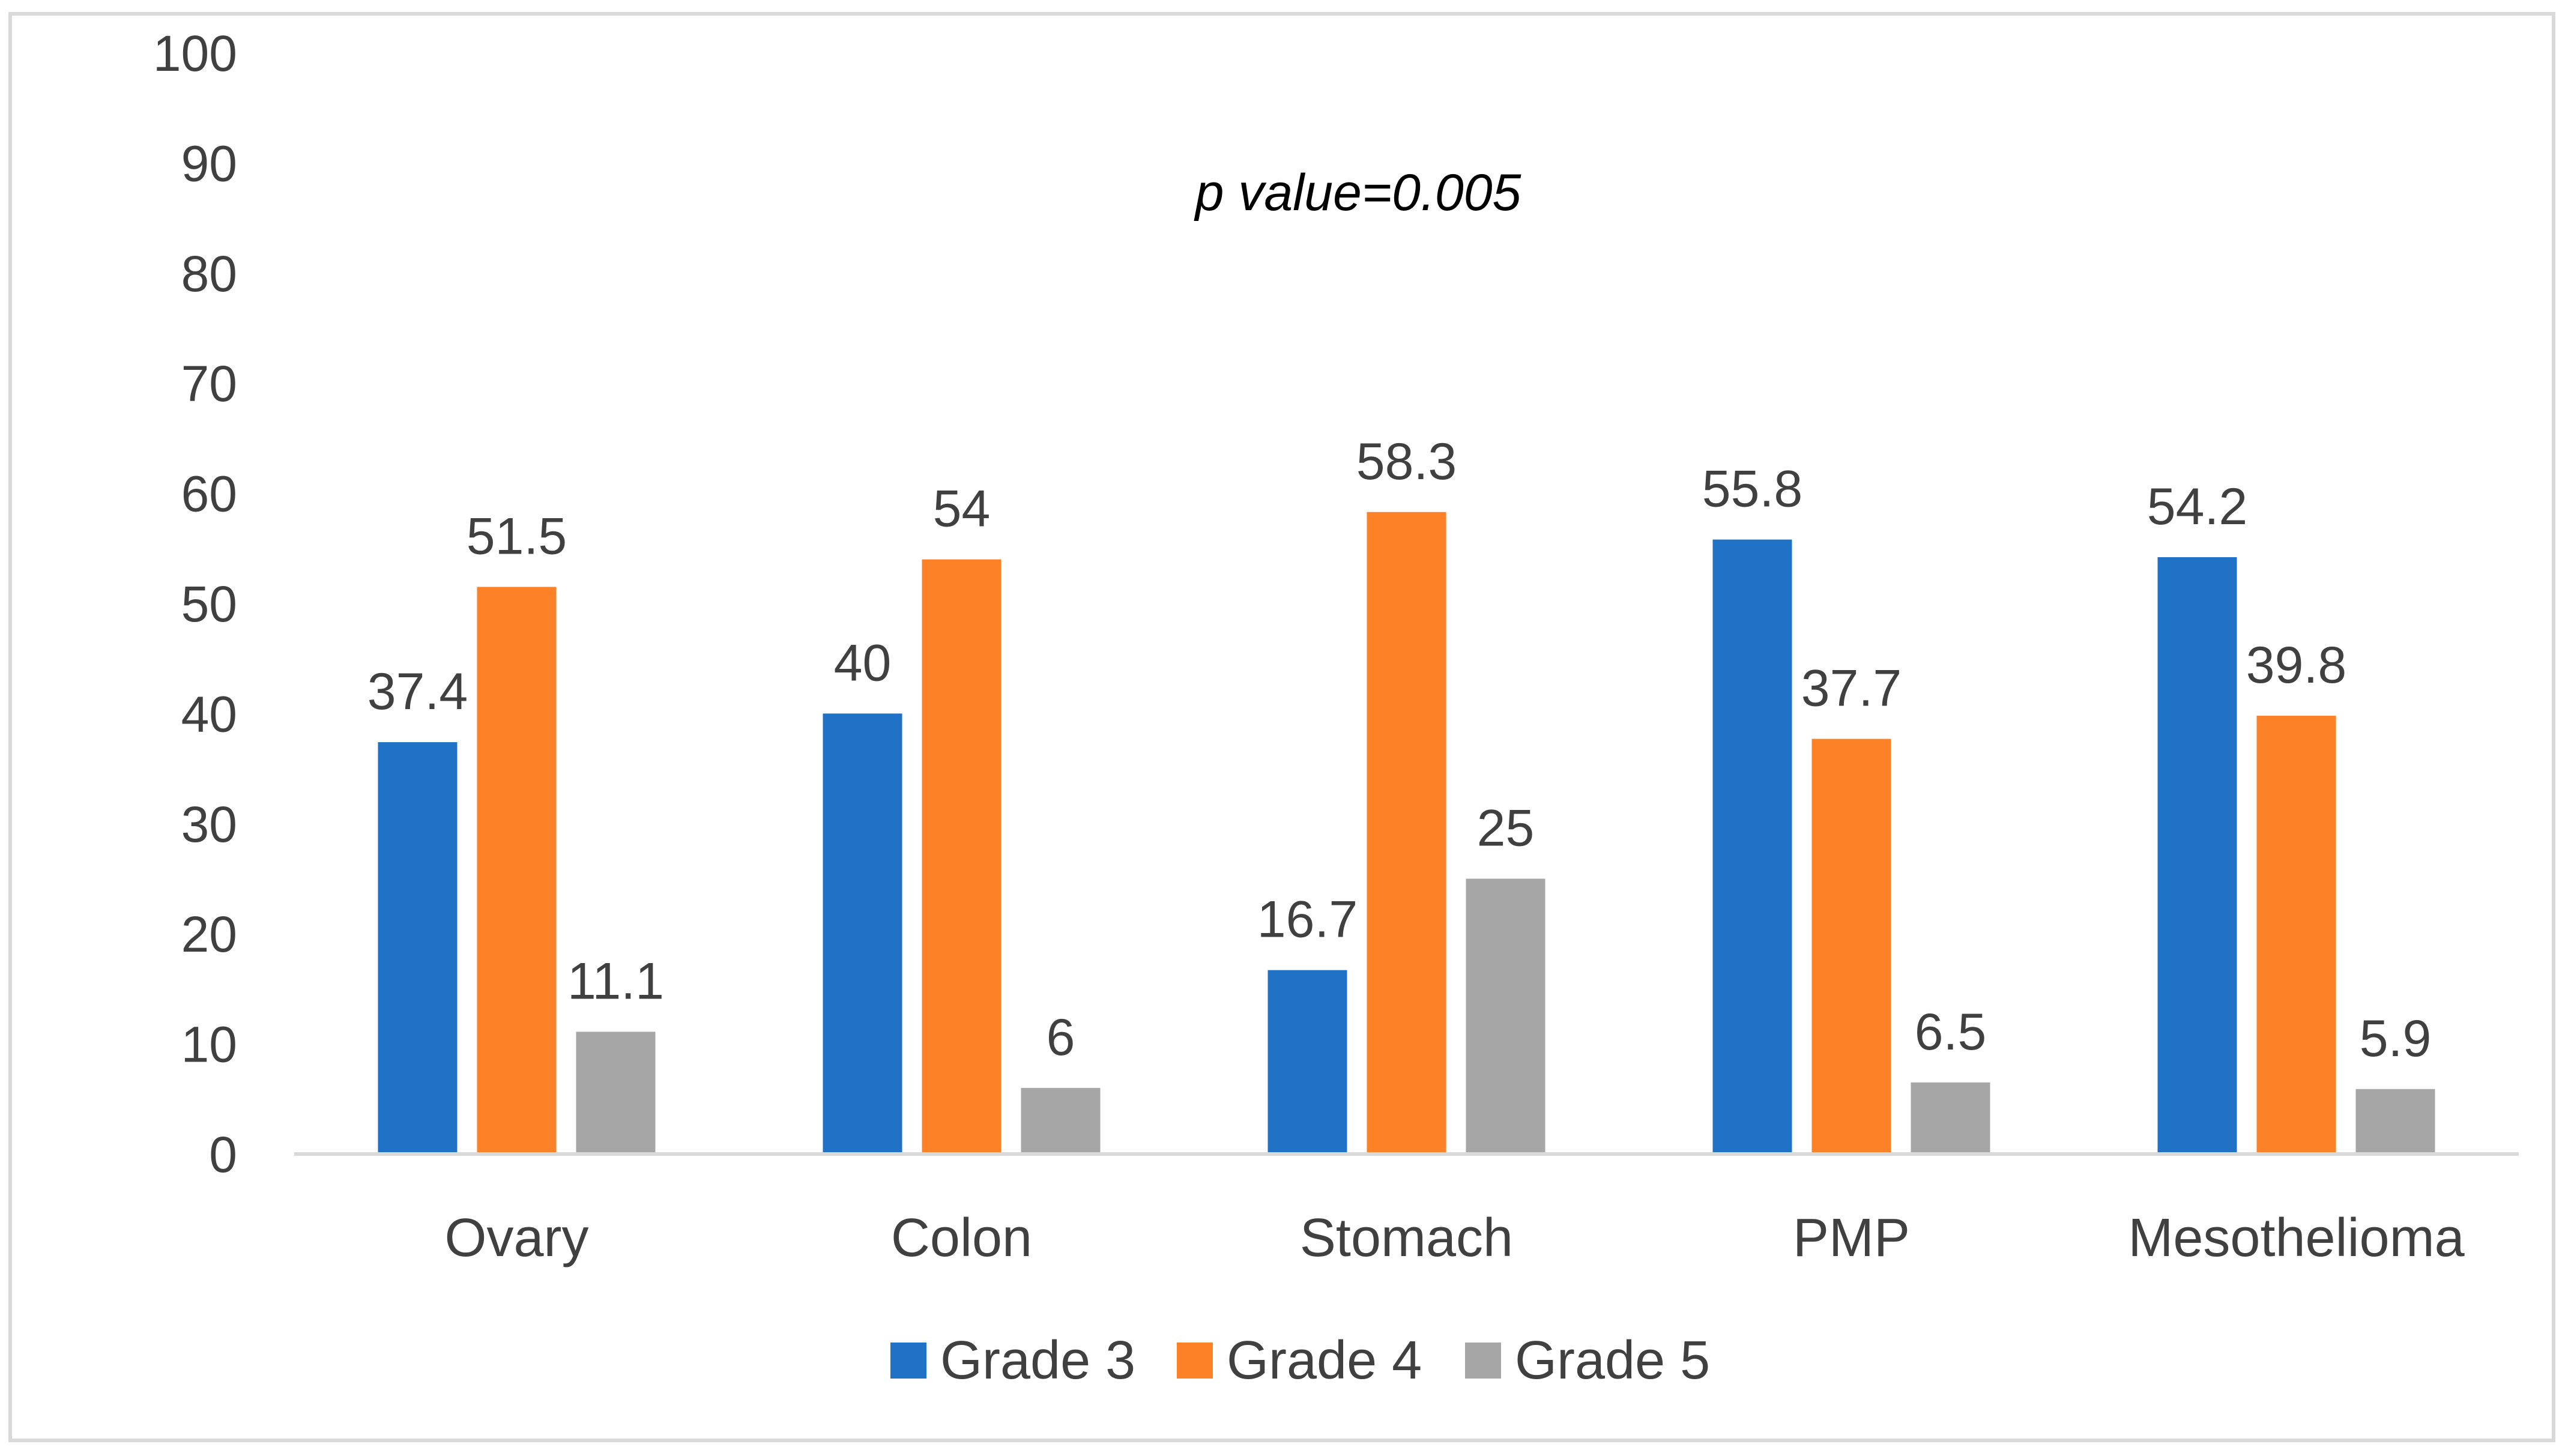 The image size is (2571, 1456). What do you see at coordinates (516, 1238) in the screenshot?
I see `x-tick-label-ovary: Ovary` at bounding box center [516, 1238].